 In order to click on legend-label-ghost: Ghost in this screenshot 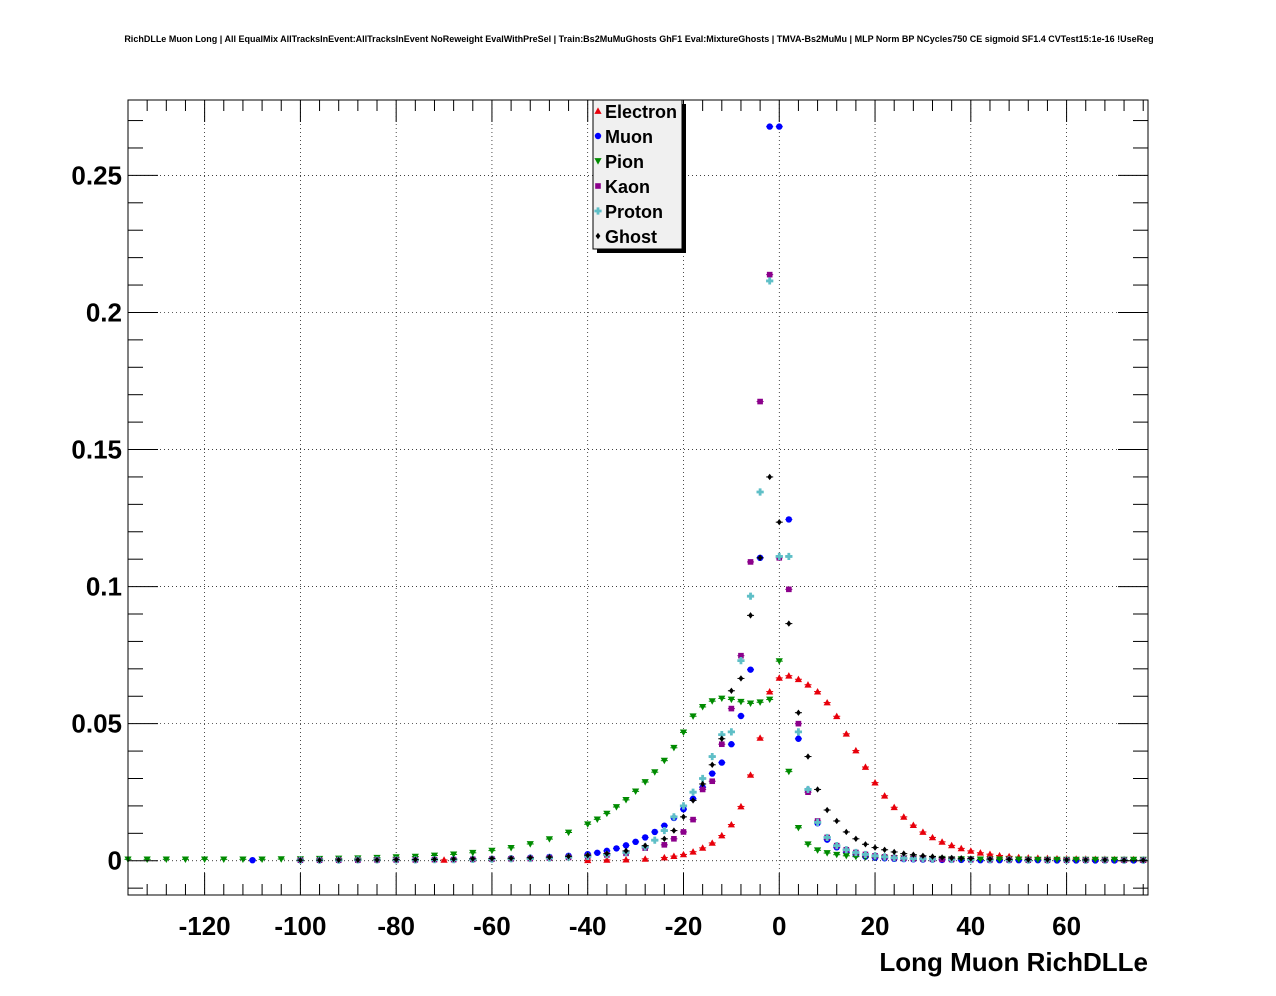, I will do `click(631, 237)`.